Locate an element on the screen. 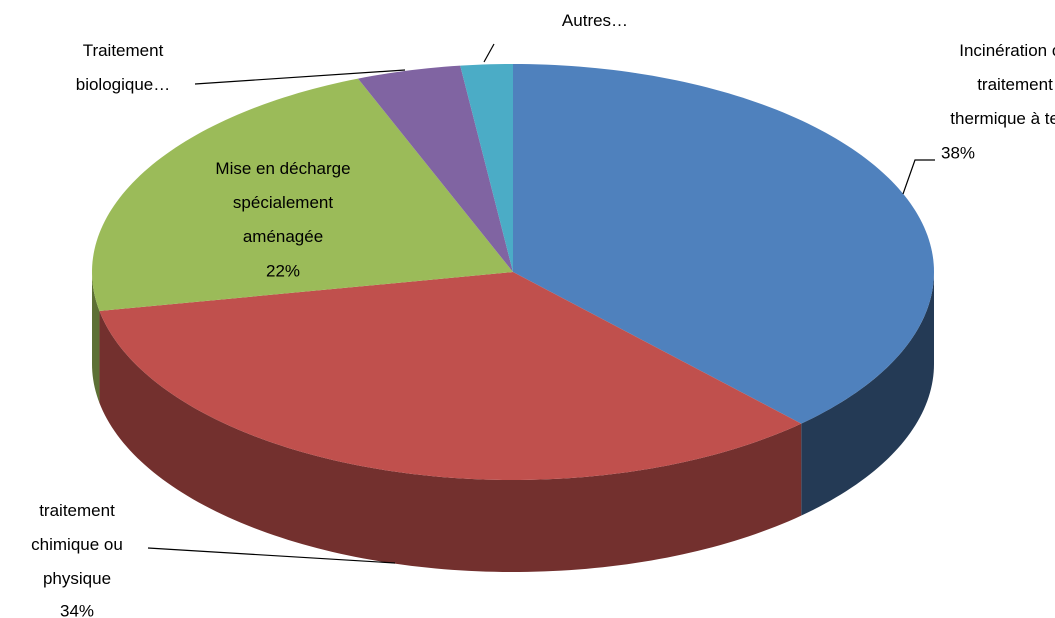 The image size is (1055, 618). label-line: spécialement is located at coordinates (283, 202).